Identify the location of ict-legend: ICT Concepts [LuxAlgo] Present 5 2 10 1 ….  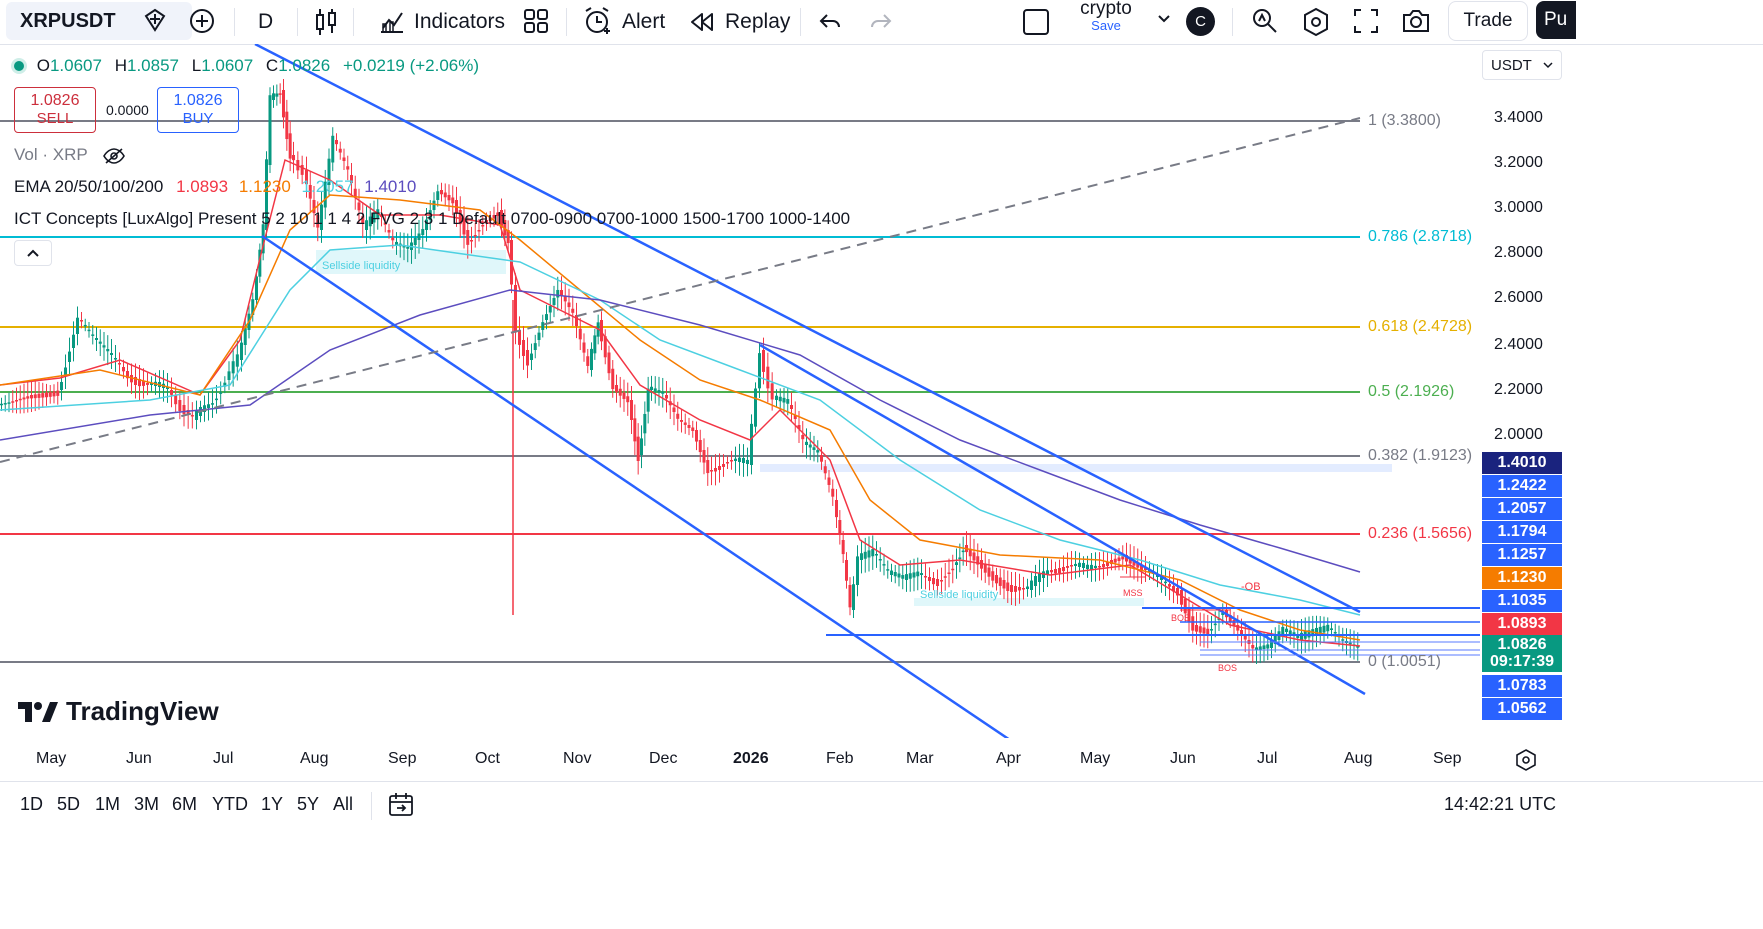
(432, 218).